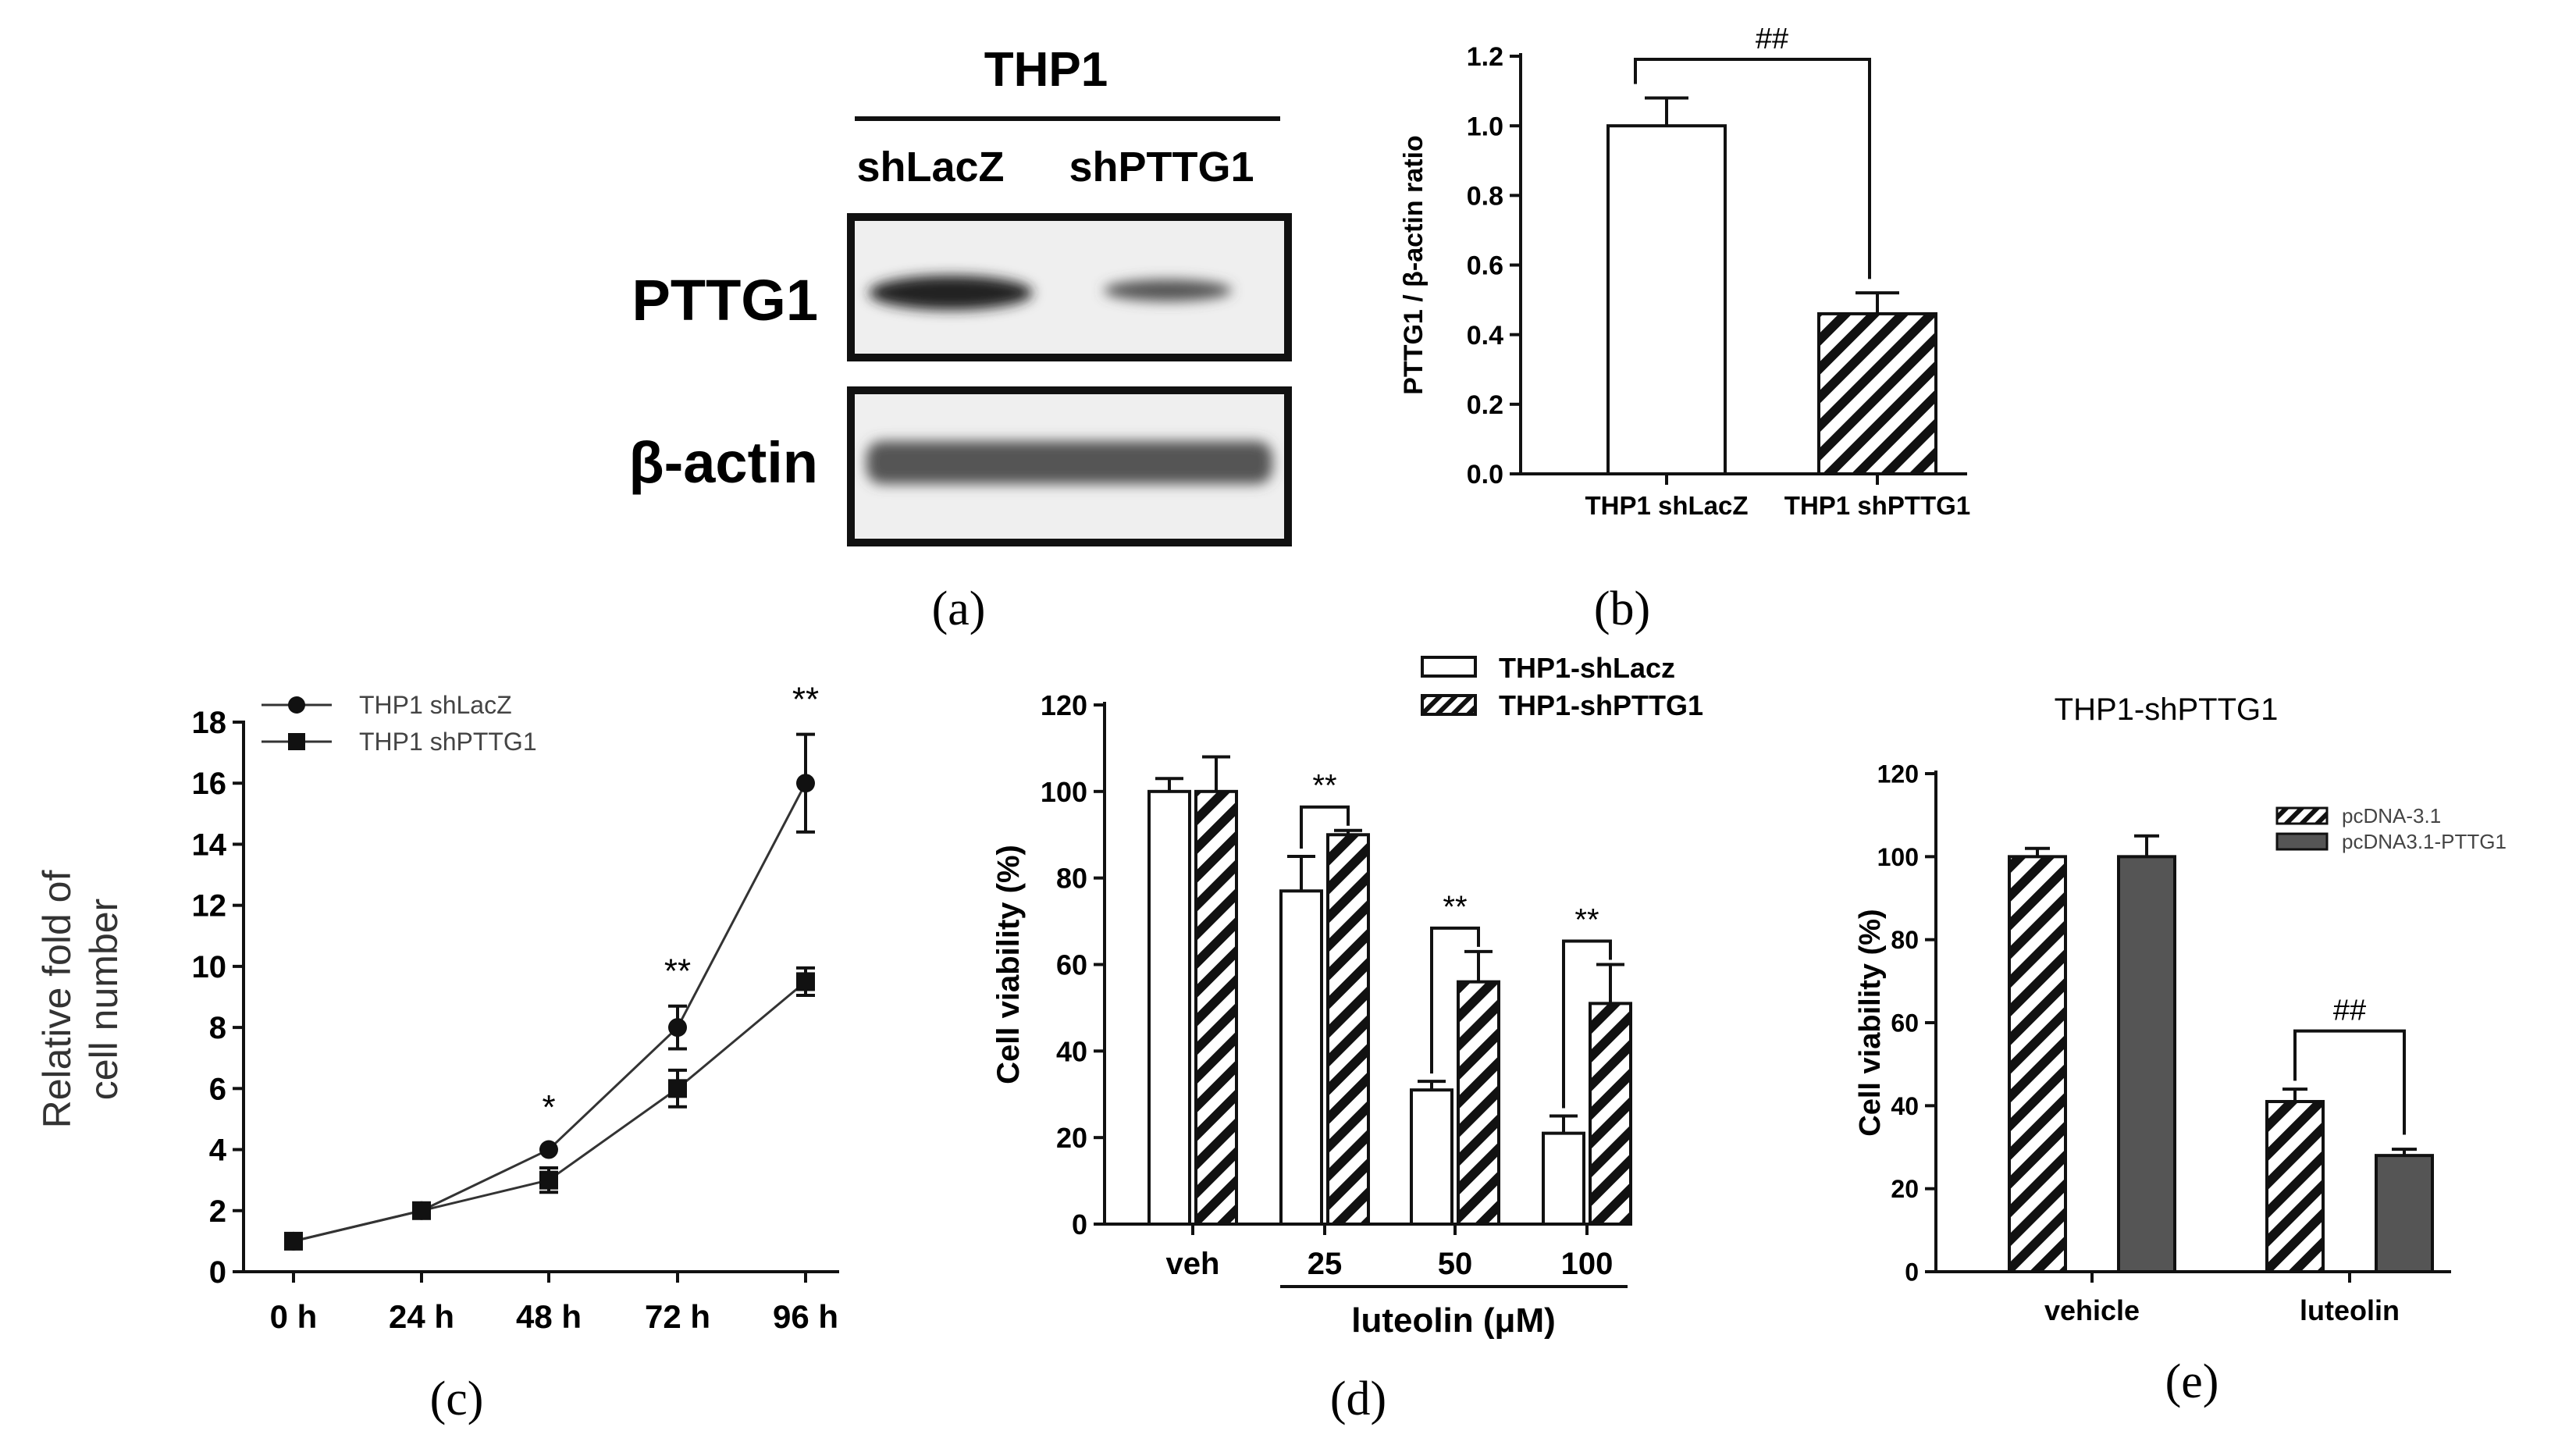 The width and height of the screenshot is (2576, 1438). What do you see at coordinates (1071, 1051) in the screenshot?
I see `chart-d-y-tick-label: 40` at bounding box center [1071, 1051].